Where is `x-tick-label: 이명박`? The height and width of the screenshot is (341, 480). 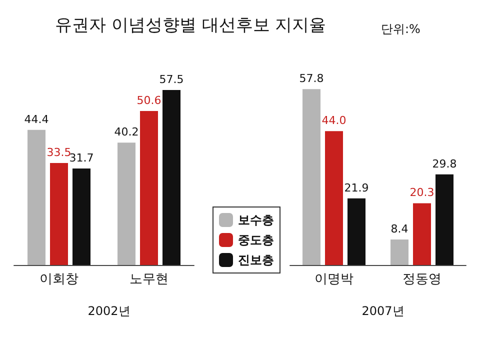
x-tick-label: 이명박 is located at coordinates (334, 279).